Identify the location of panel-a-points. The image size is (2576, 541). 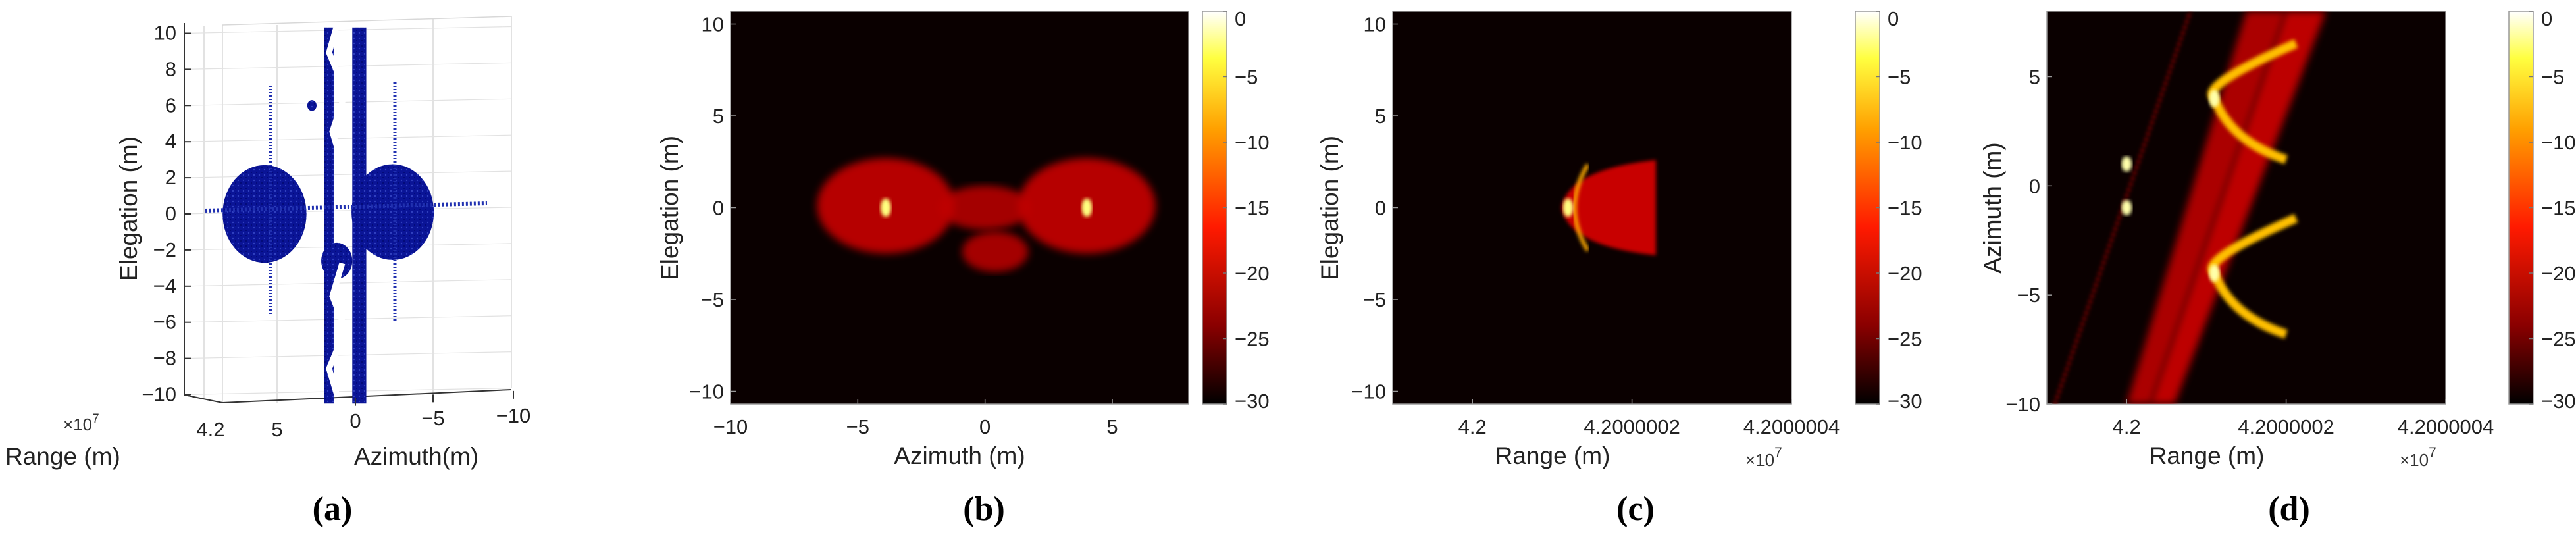
(346, 214).